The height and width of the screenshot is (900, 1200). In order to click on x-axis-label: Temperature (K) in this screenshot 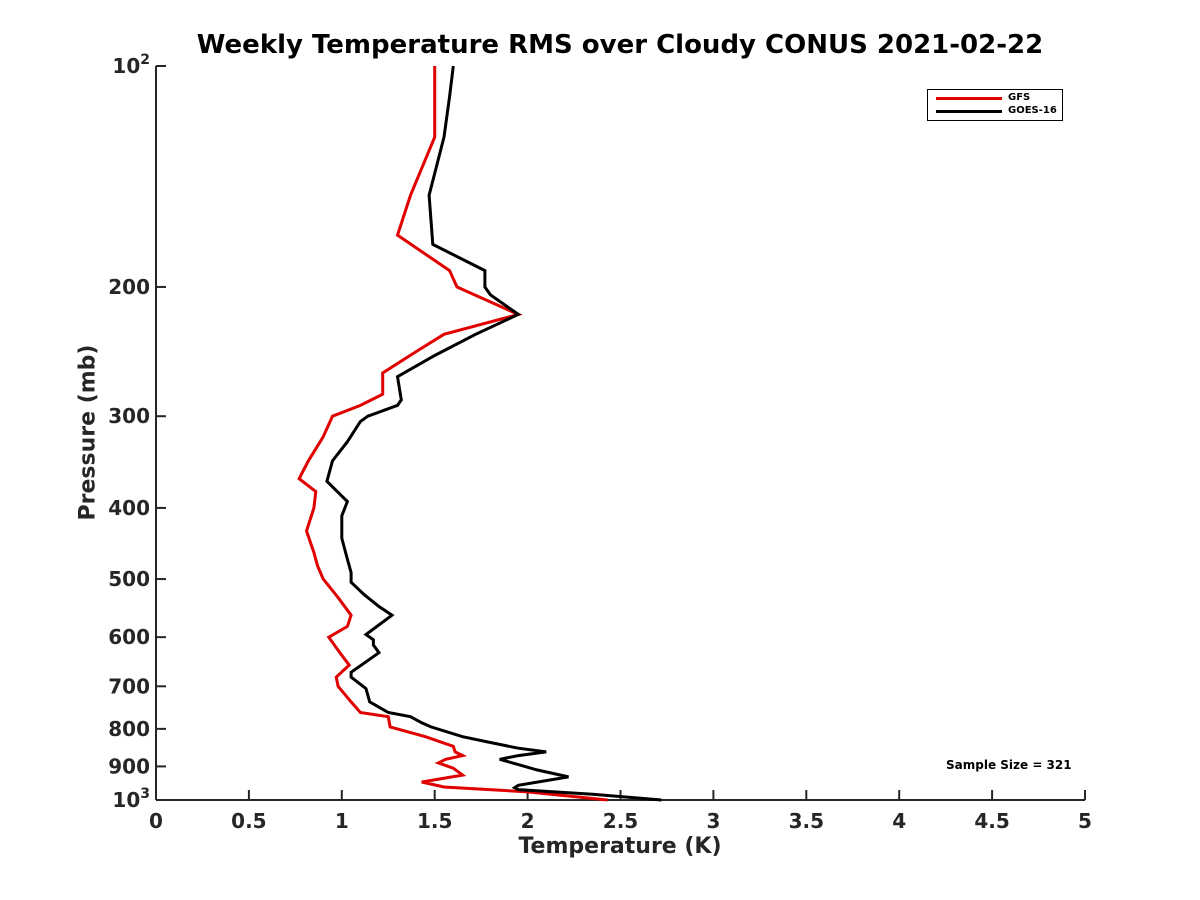, I will do `click(620, 846)`.